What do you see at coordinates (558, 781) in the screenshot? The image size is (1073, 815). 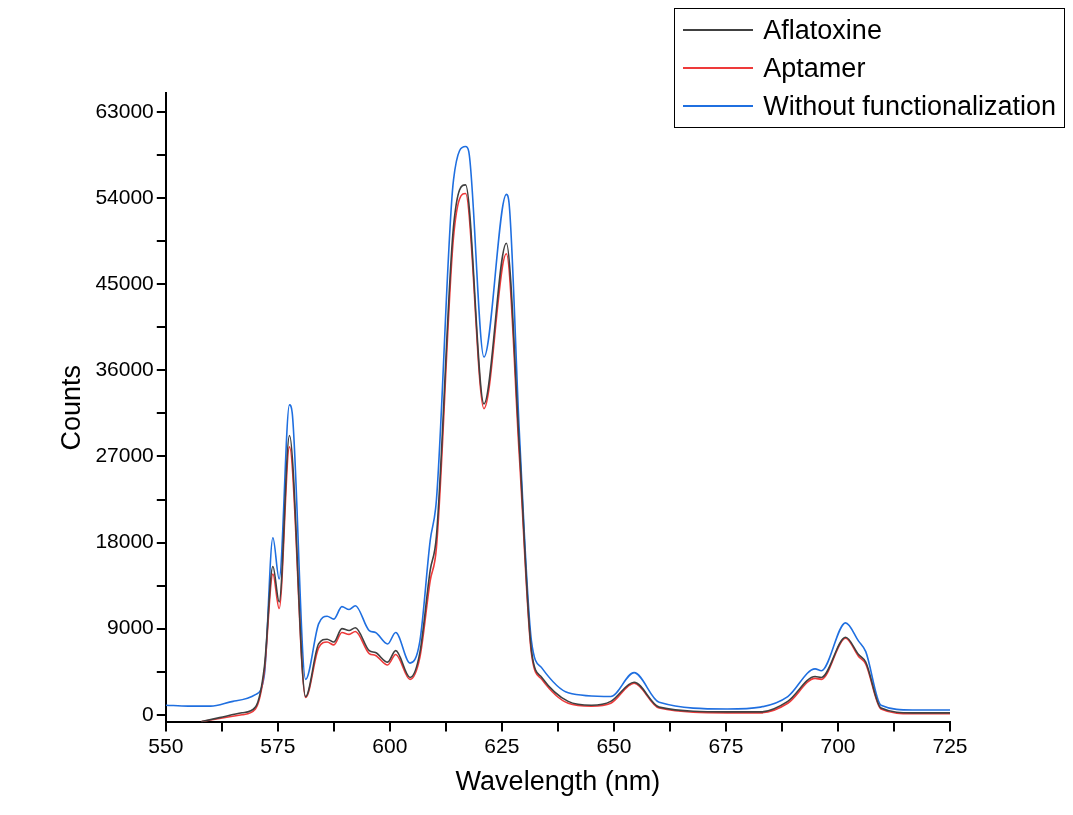 I see `x-axis-title: Wavelength (nm)` at bounding box center [558, 781].